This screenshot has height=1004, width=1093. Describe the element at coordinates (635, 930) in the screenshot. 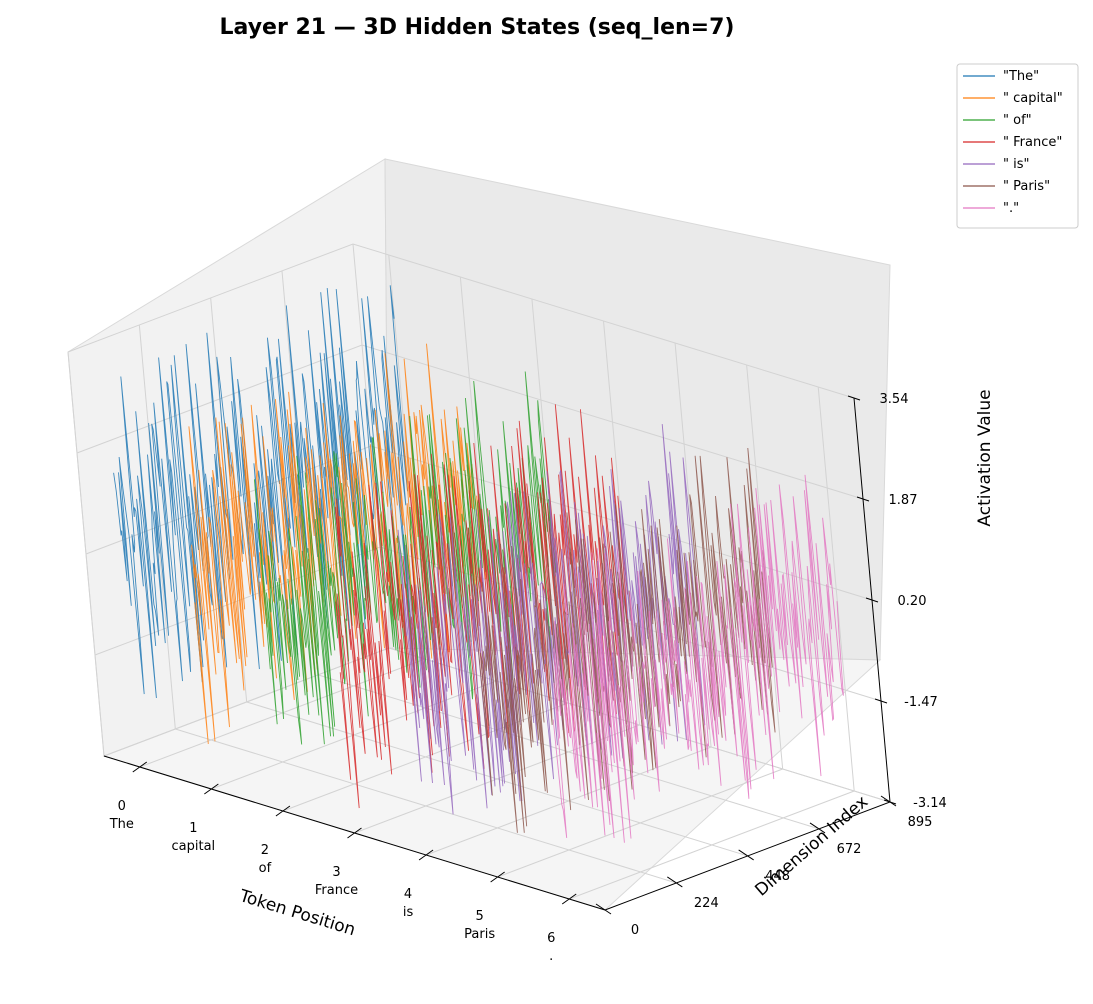

I see `y-tick-label: 0` at that location.